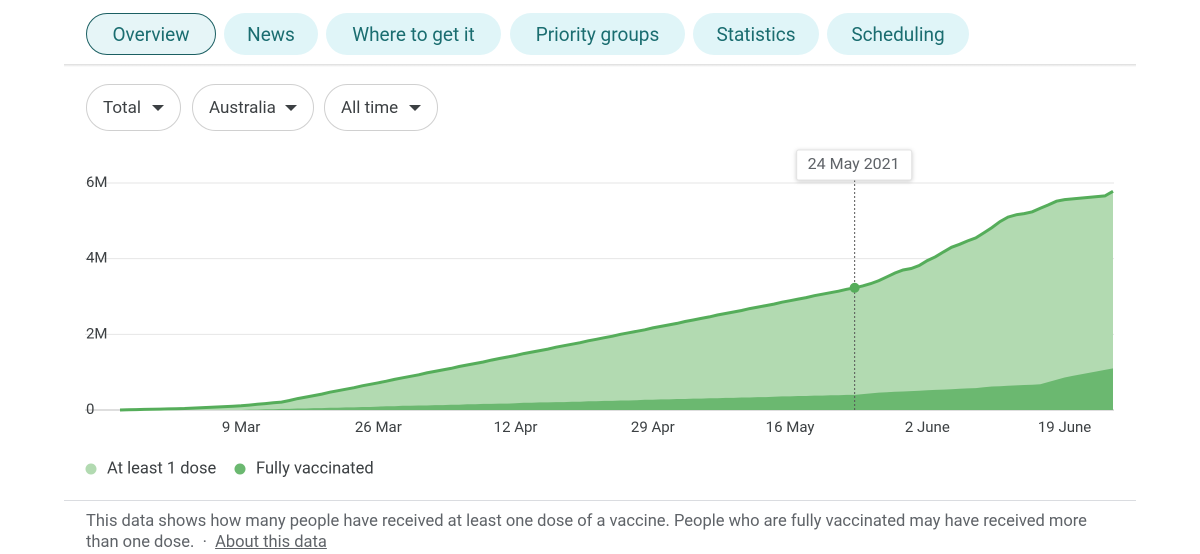  Describe the element at coordinates (122, 107) in the screenshot. I see `filter-label: Total` at that location.